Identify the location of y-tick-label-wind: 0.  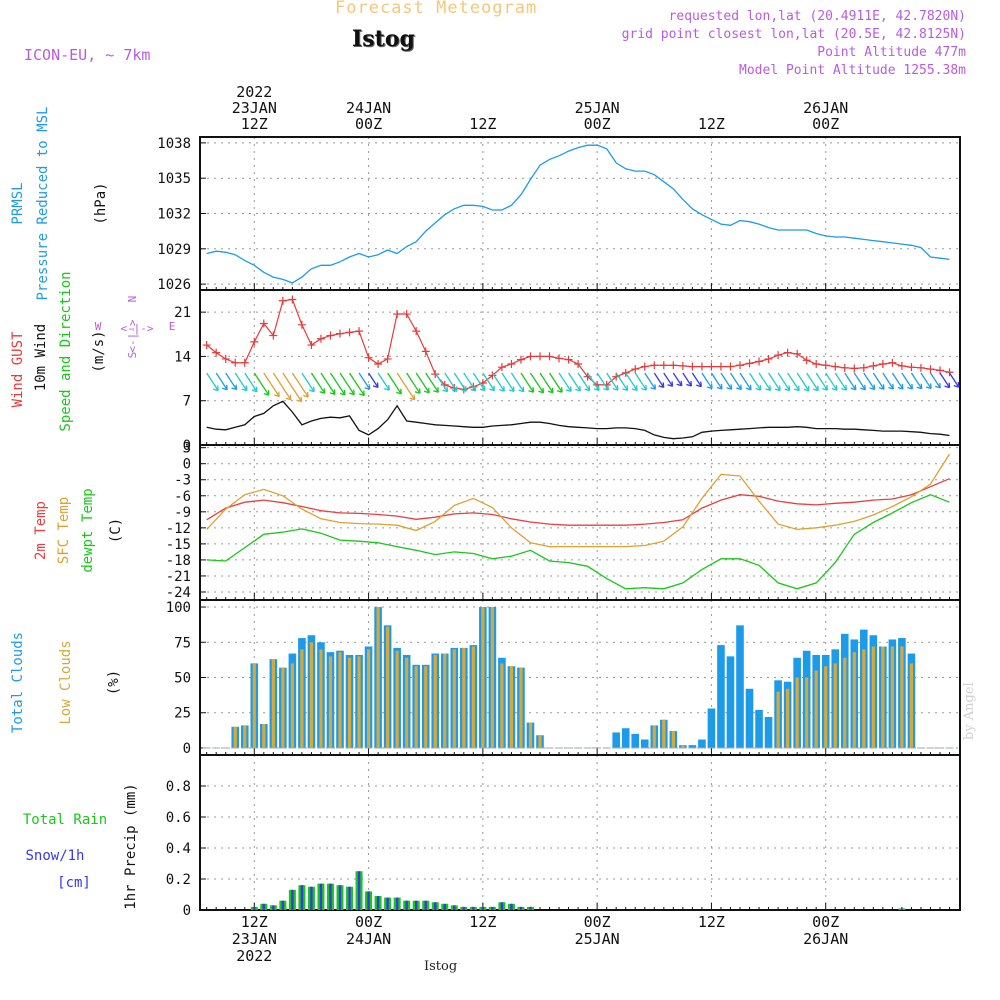
(187, 446).